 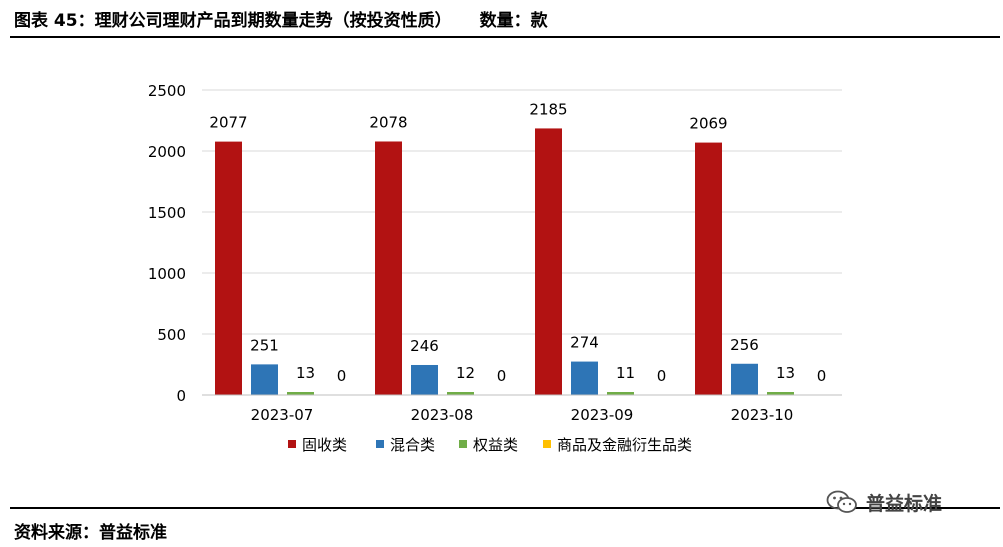 What do you see at coordinates (744, 345) in the screenshot?
I see `data-label: 256` at bounding box center [744, 345].